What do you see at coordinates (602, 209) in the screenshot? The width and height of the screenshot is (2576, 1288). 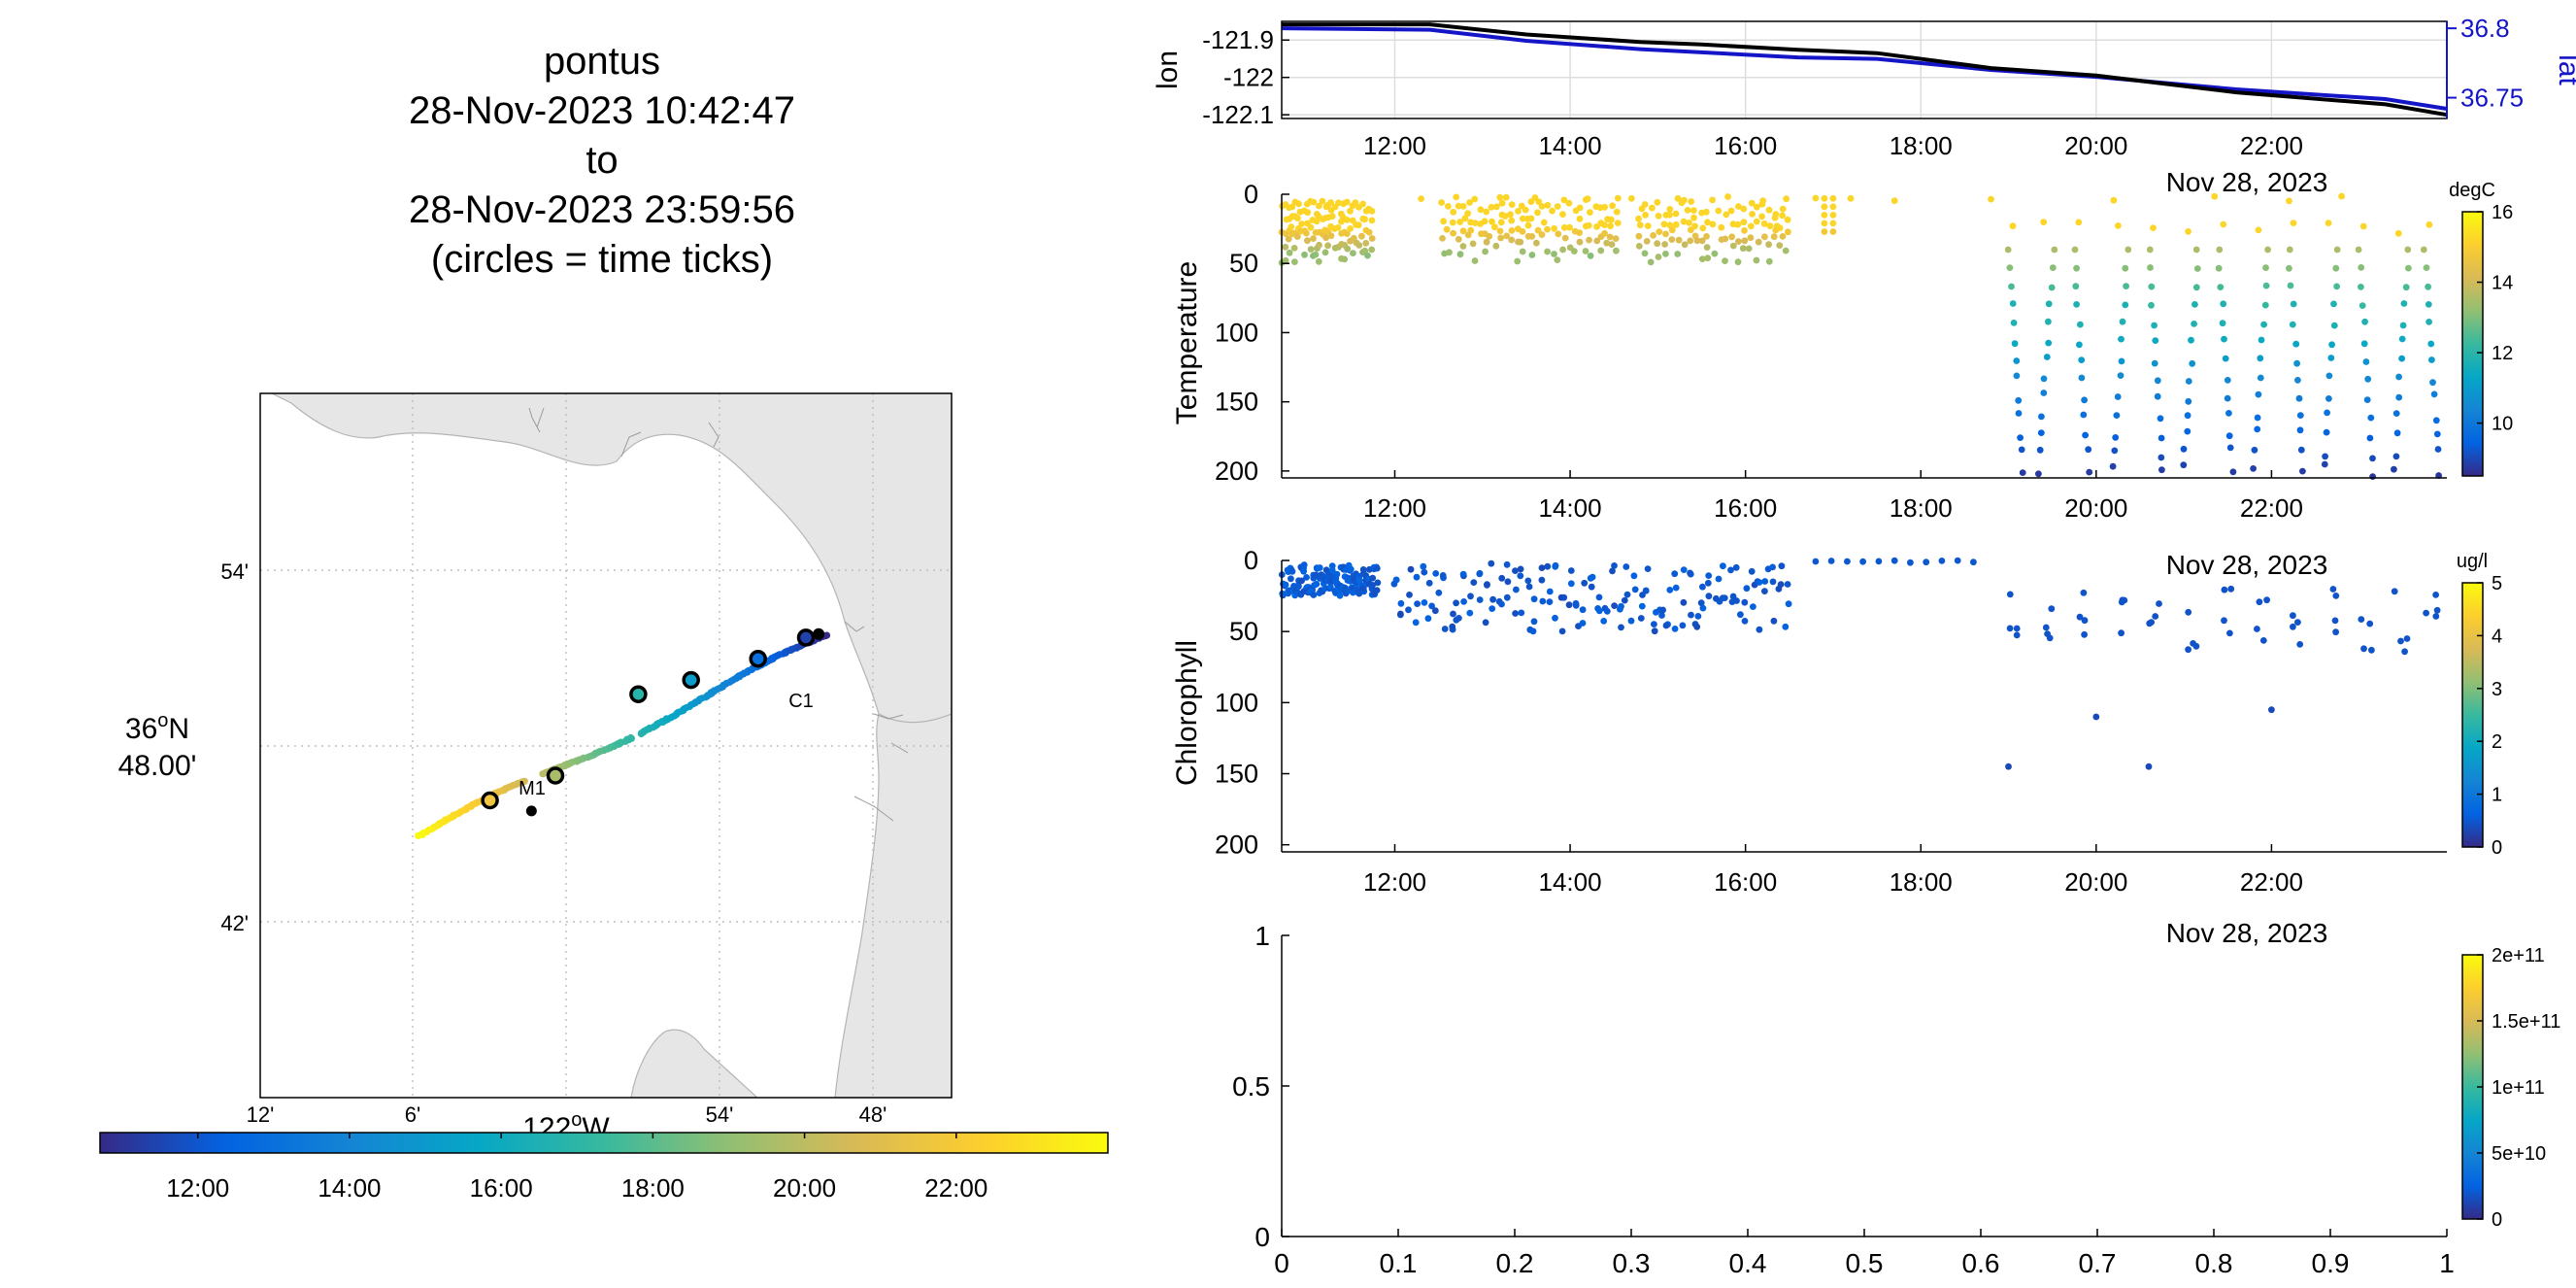 I see `title-end: 28-Nov-2023 23:59:56` at bounding box center [602, 209].